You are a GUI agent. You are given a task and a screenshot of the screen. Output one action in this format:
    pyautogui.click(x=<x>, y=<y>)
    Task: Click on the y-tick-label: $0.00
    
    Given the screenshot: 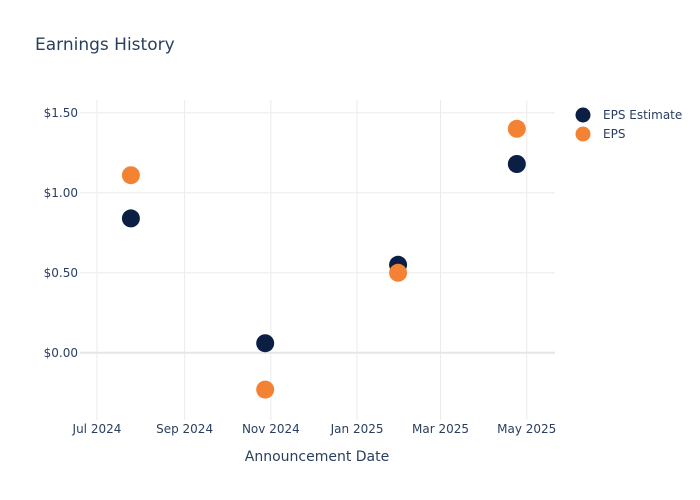 What is the action you would take?
    pyautogui.click(x=61, y=353)
    